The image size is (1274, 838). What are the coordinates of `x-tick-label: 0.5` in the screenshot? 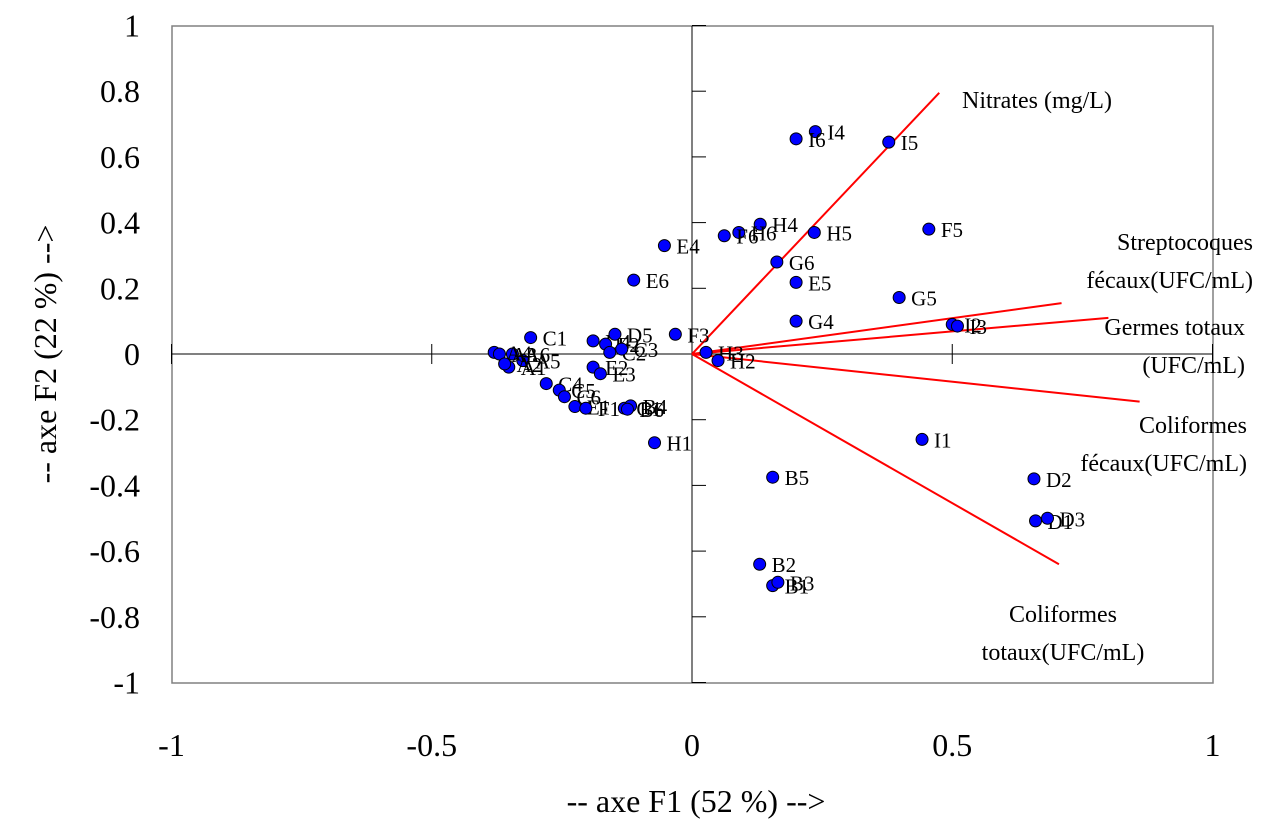 It's located at (952, 745).